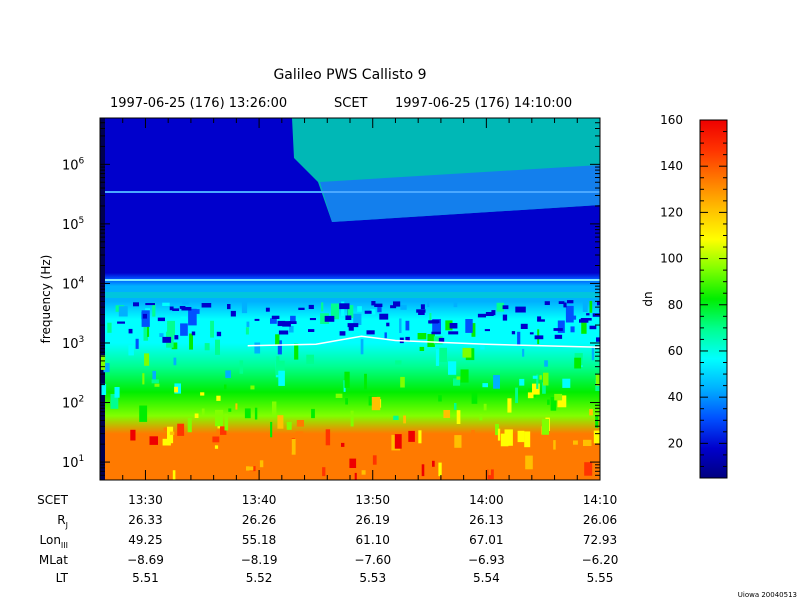  What do you see at coordinates (486, 520) in the screenshot?
I see `ephemeris-value-rj: 26.13` at bounding box center [486, 520].